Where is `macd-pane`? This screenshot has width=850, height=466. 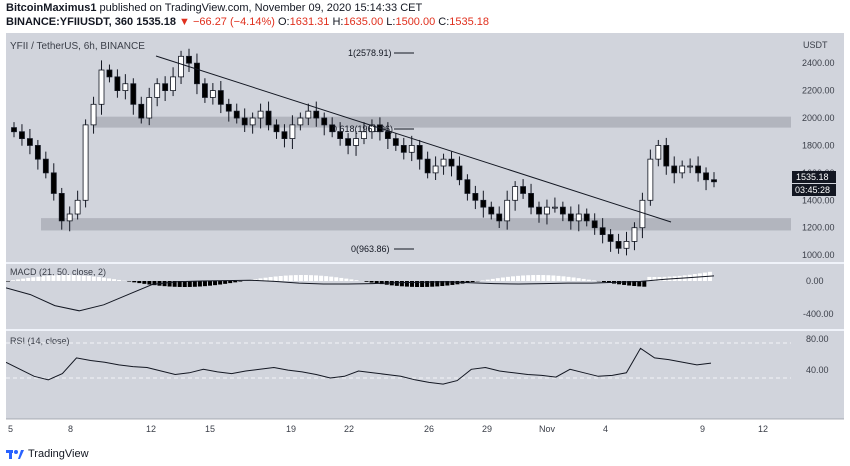 macd-pane is located at coordinates (398, 296).